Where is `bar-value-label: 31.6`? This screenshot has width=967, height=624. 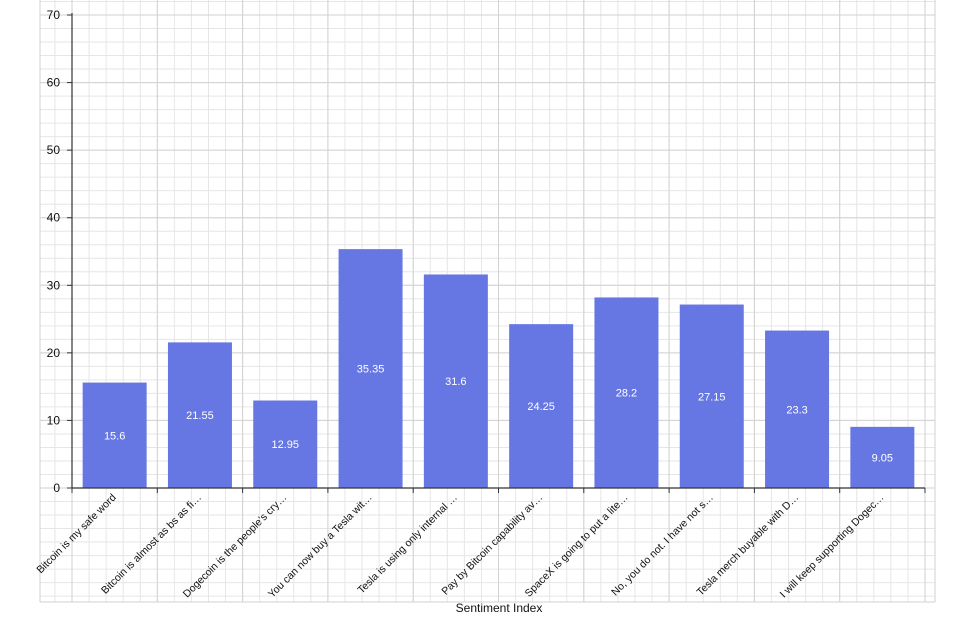
bar-value-label: 31.6 is located at coordinates (455, 382).